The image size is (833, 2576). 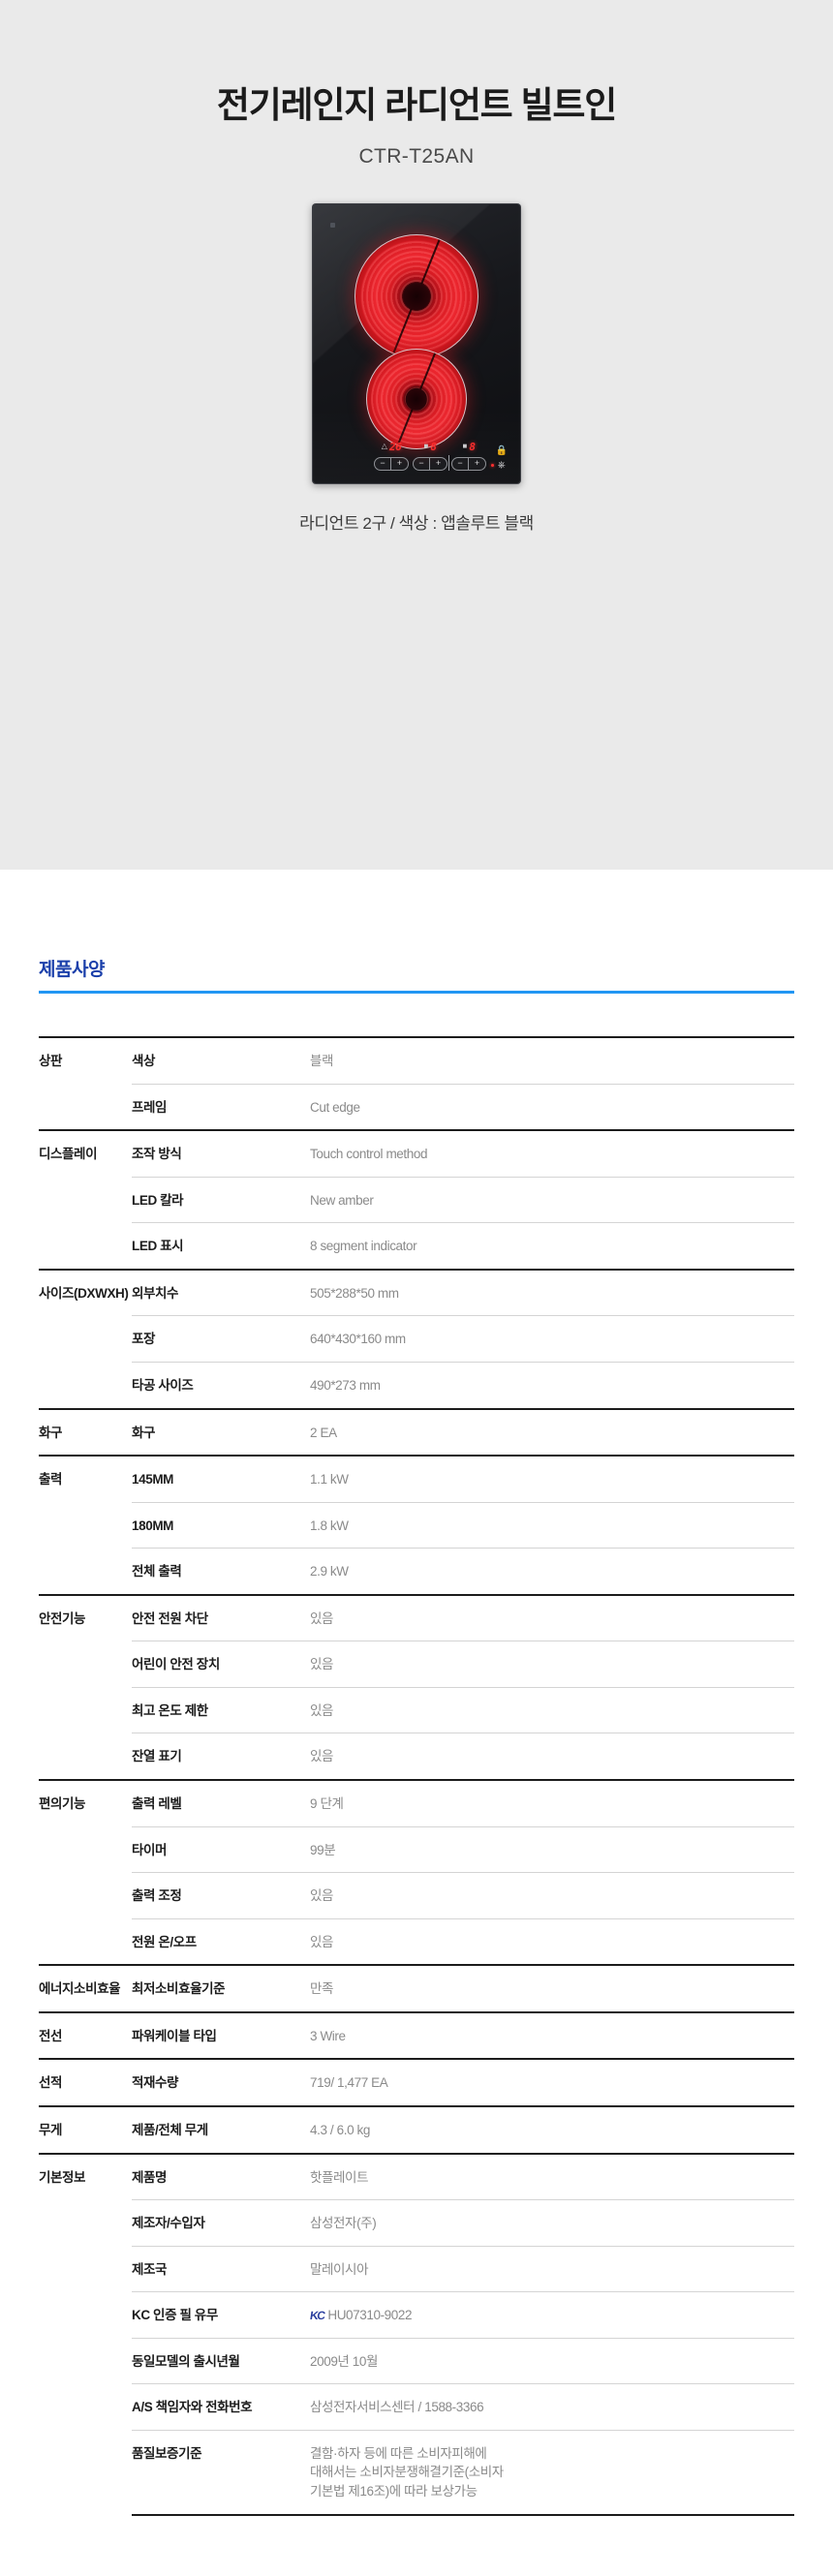 I want to click on right-burner-minus-button: −, so click(x=461, y=463).